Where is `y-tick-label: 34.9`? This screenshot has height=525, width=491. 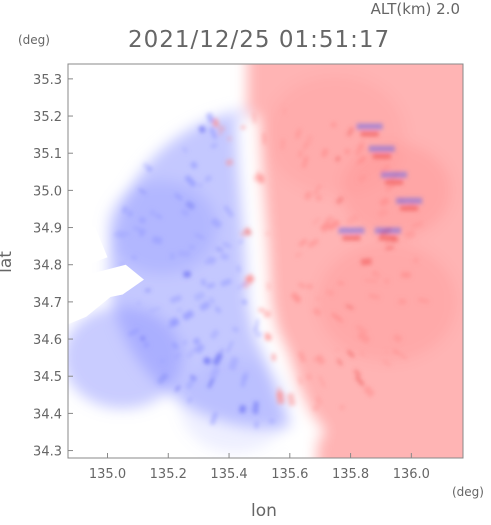
y-tick-label: 34.9 is located at coordinates (47, 229).